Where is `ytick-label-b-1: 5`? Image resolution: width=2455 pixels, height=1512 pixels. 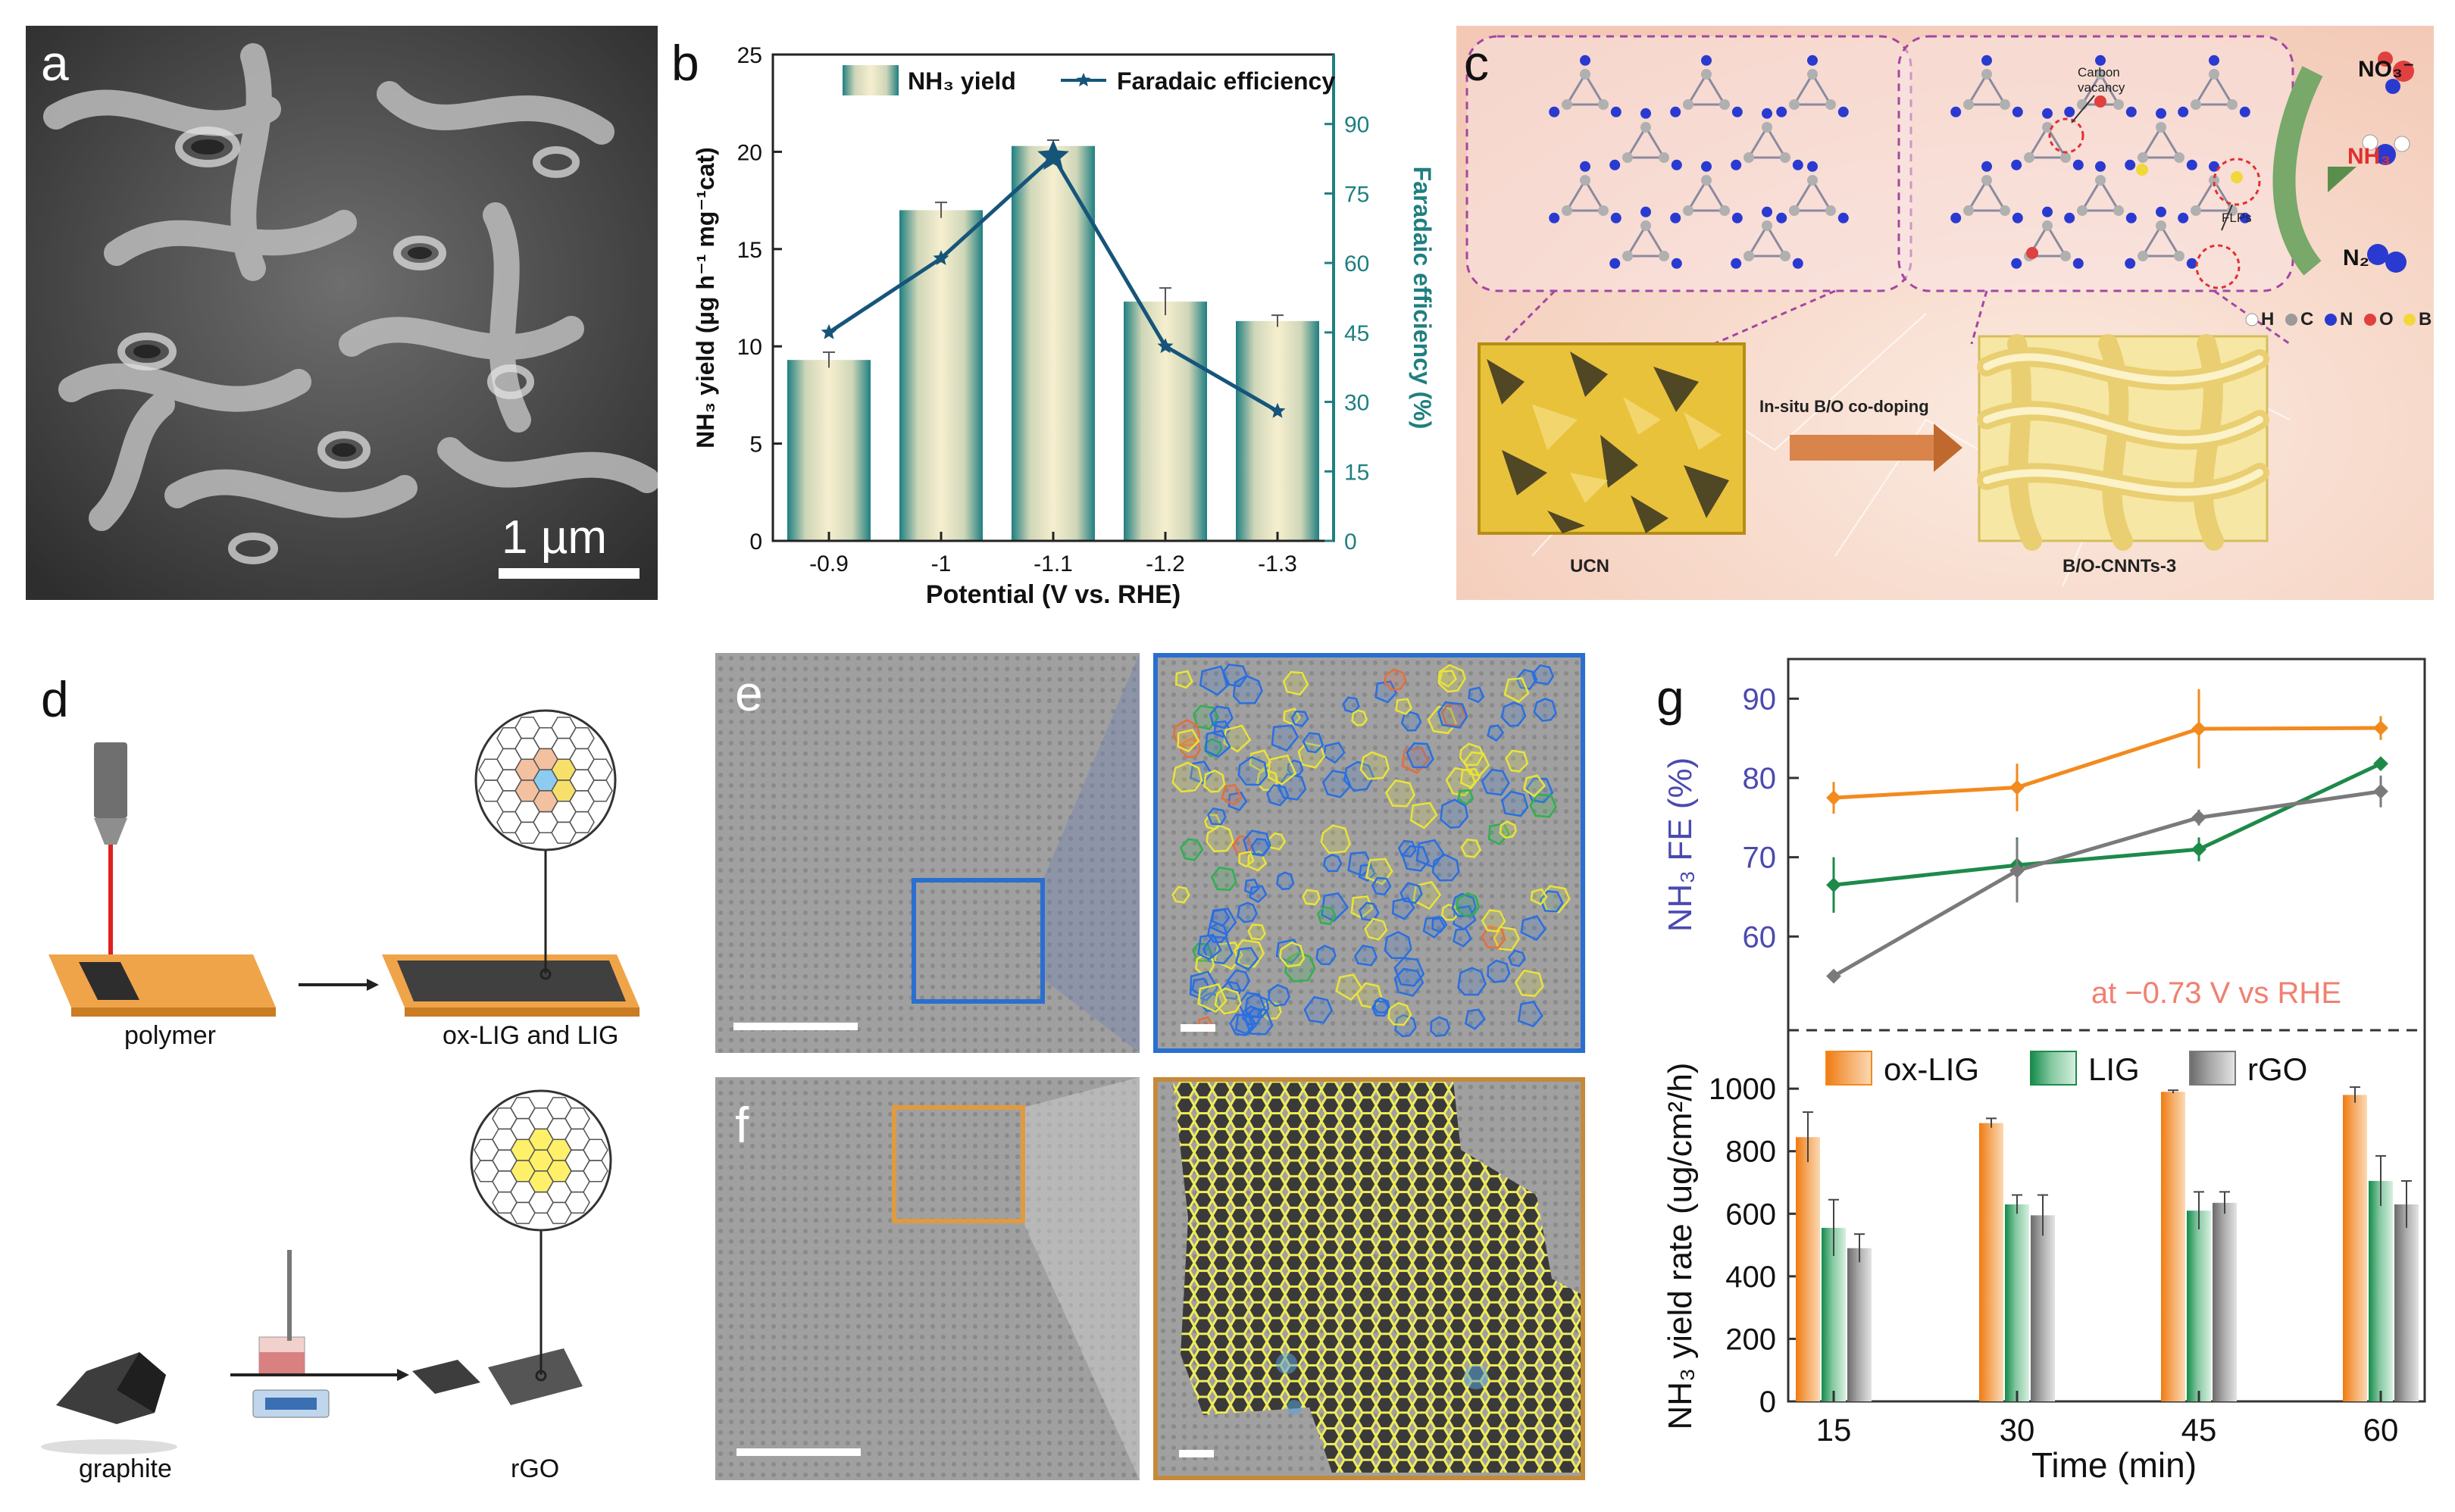
ytick-label-b-1: 5 is located at coordinates (756, 445).